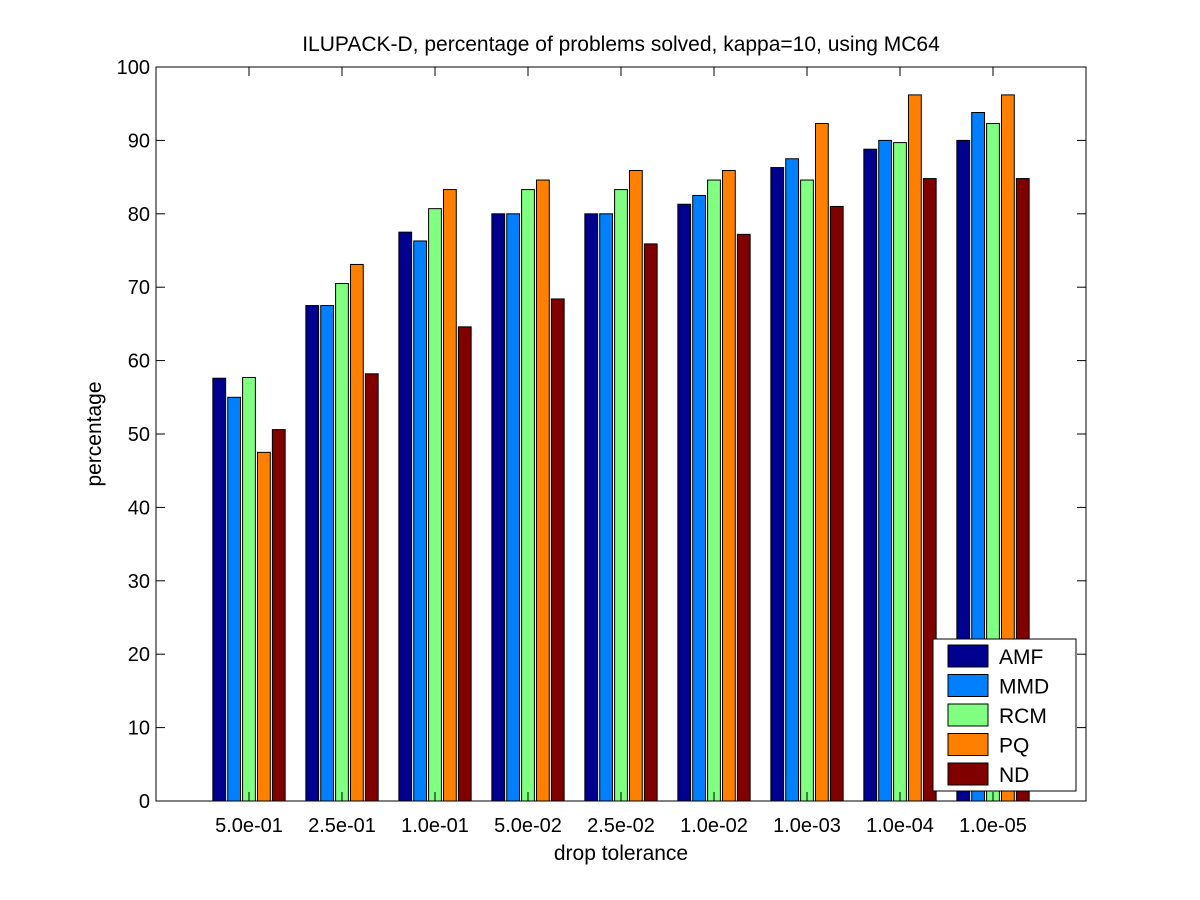 This screenshot has height=900, width=1200. I want to click on x-axis-label: drop tolerance, so click(621, 853).